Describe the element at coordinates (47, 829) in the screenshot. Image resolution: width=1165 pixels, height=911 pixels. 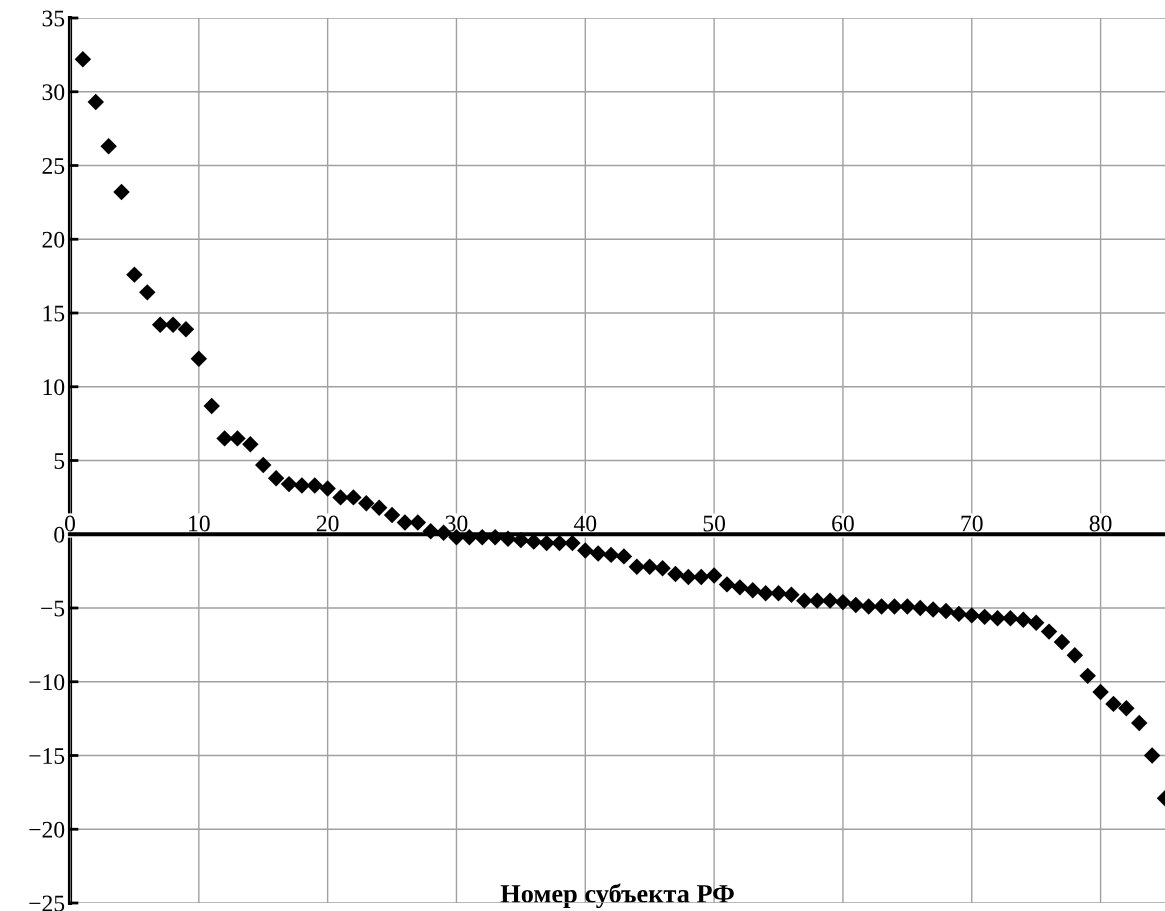
I see `y-tick-label: −20` at that location.